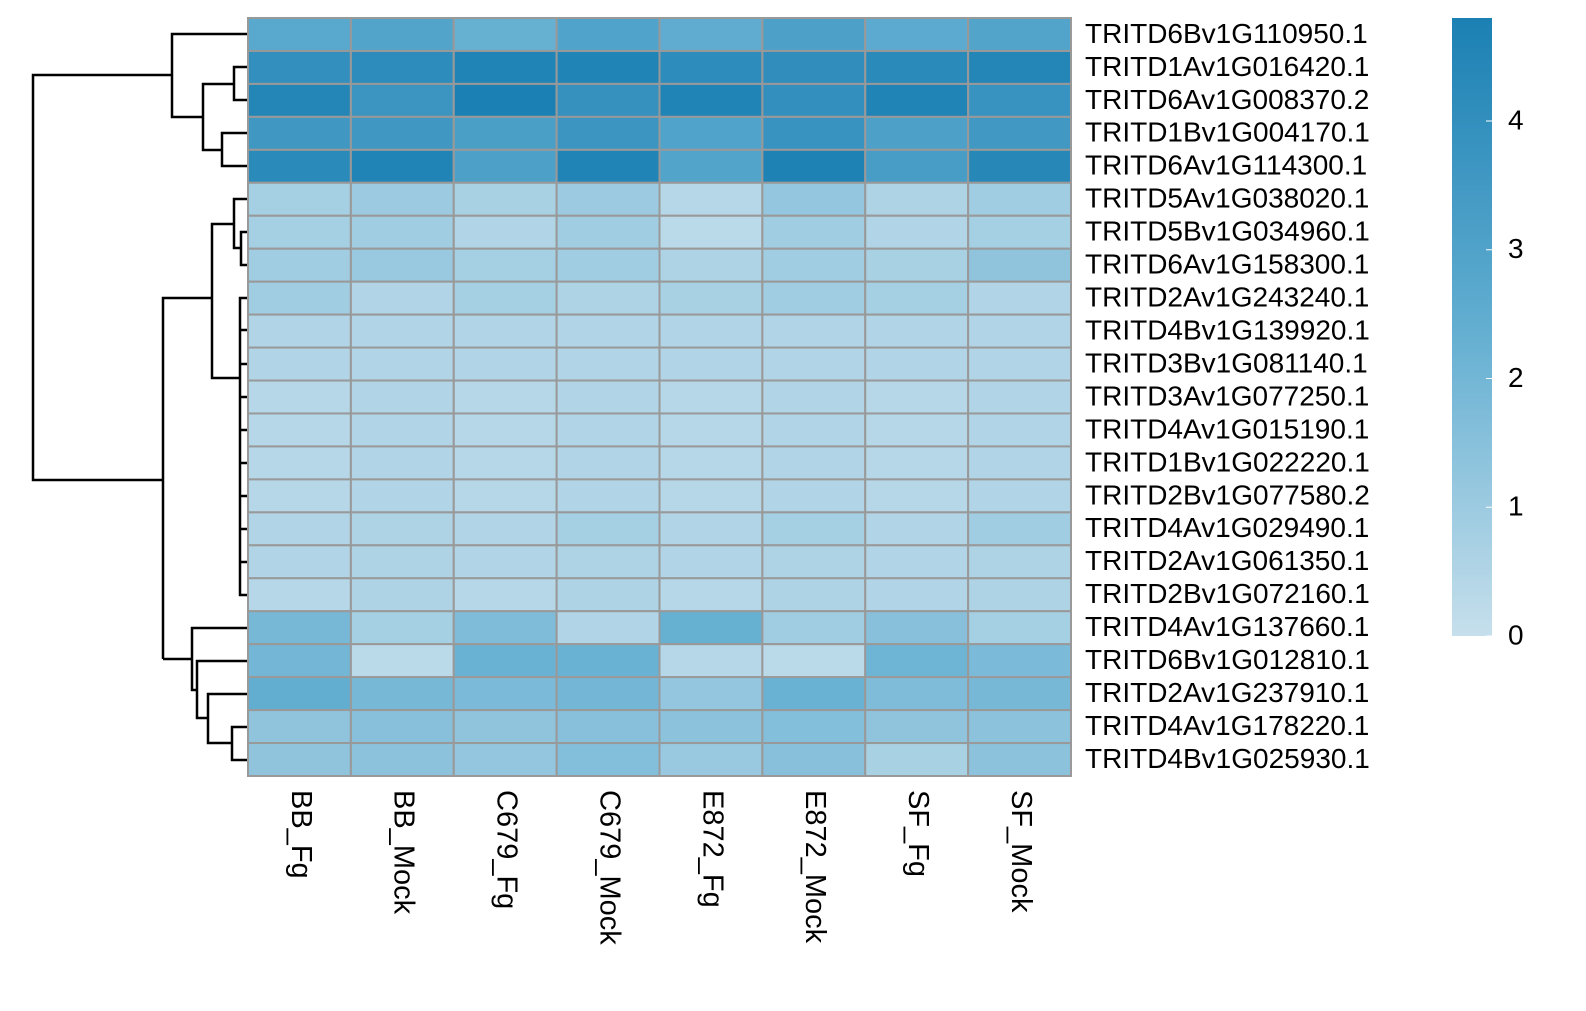 The height and width of the screenshot is (1011, 1586). Describe the element at coordinates (1227, 395) in the screenshot. I see `row-label: TRITD3Av1G077250.1` at that location.